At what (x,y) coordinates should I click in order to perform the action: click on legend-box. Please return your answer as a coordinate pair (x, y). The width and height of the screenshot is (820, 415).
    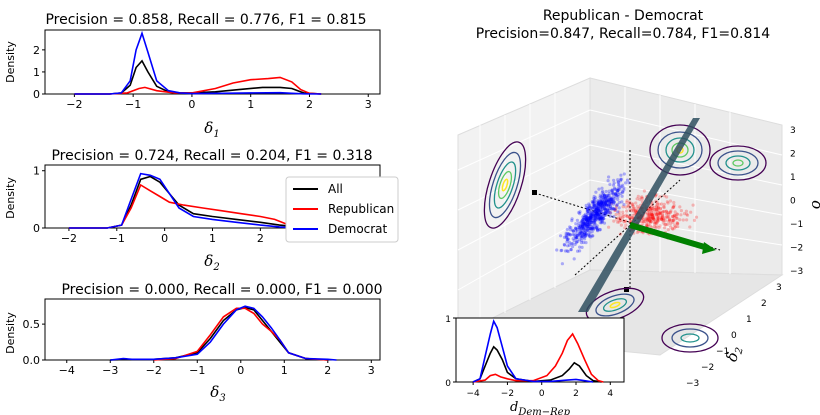
    Looking at the image, I should click on (342, 209).